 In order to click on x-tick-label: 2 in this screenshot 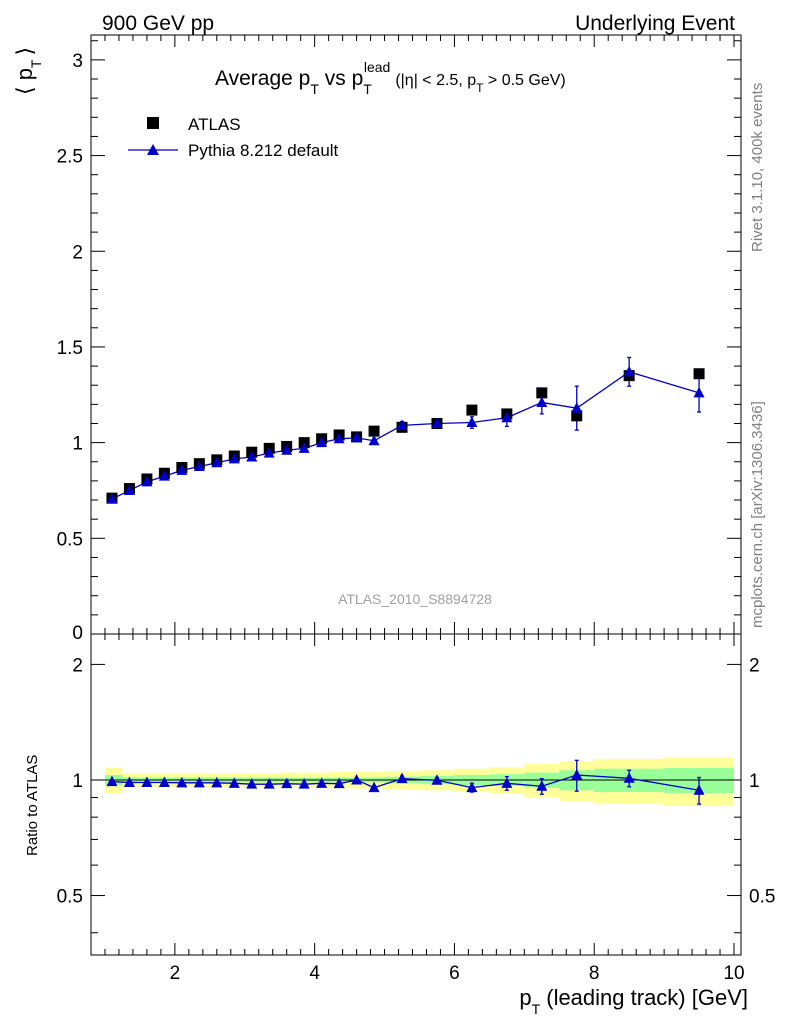, I will do `click(175, 973)`.